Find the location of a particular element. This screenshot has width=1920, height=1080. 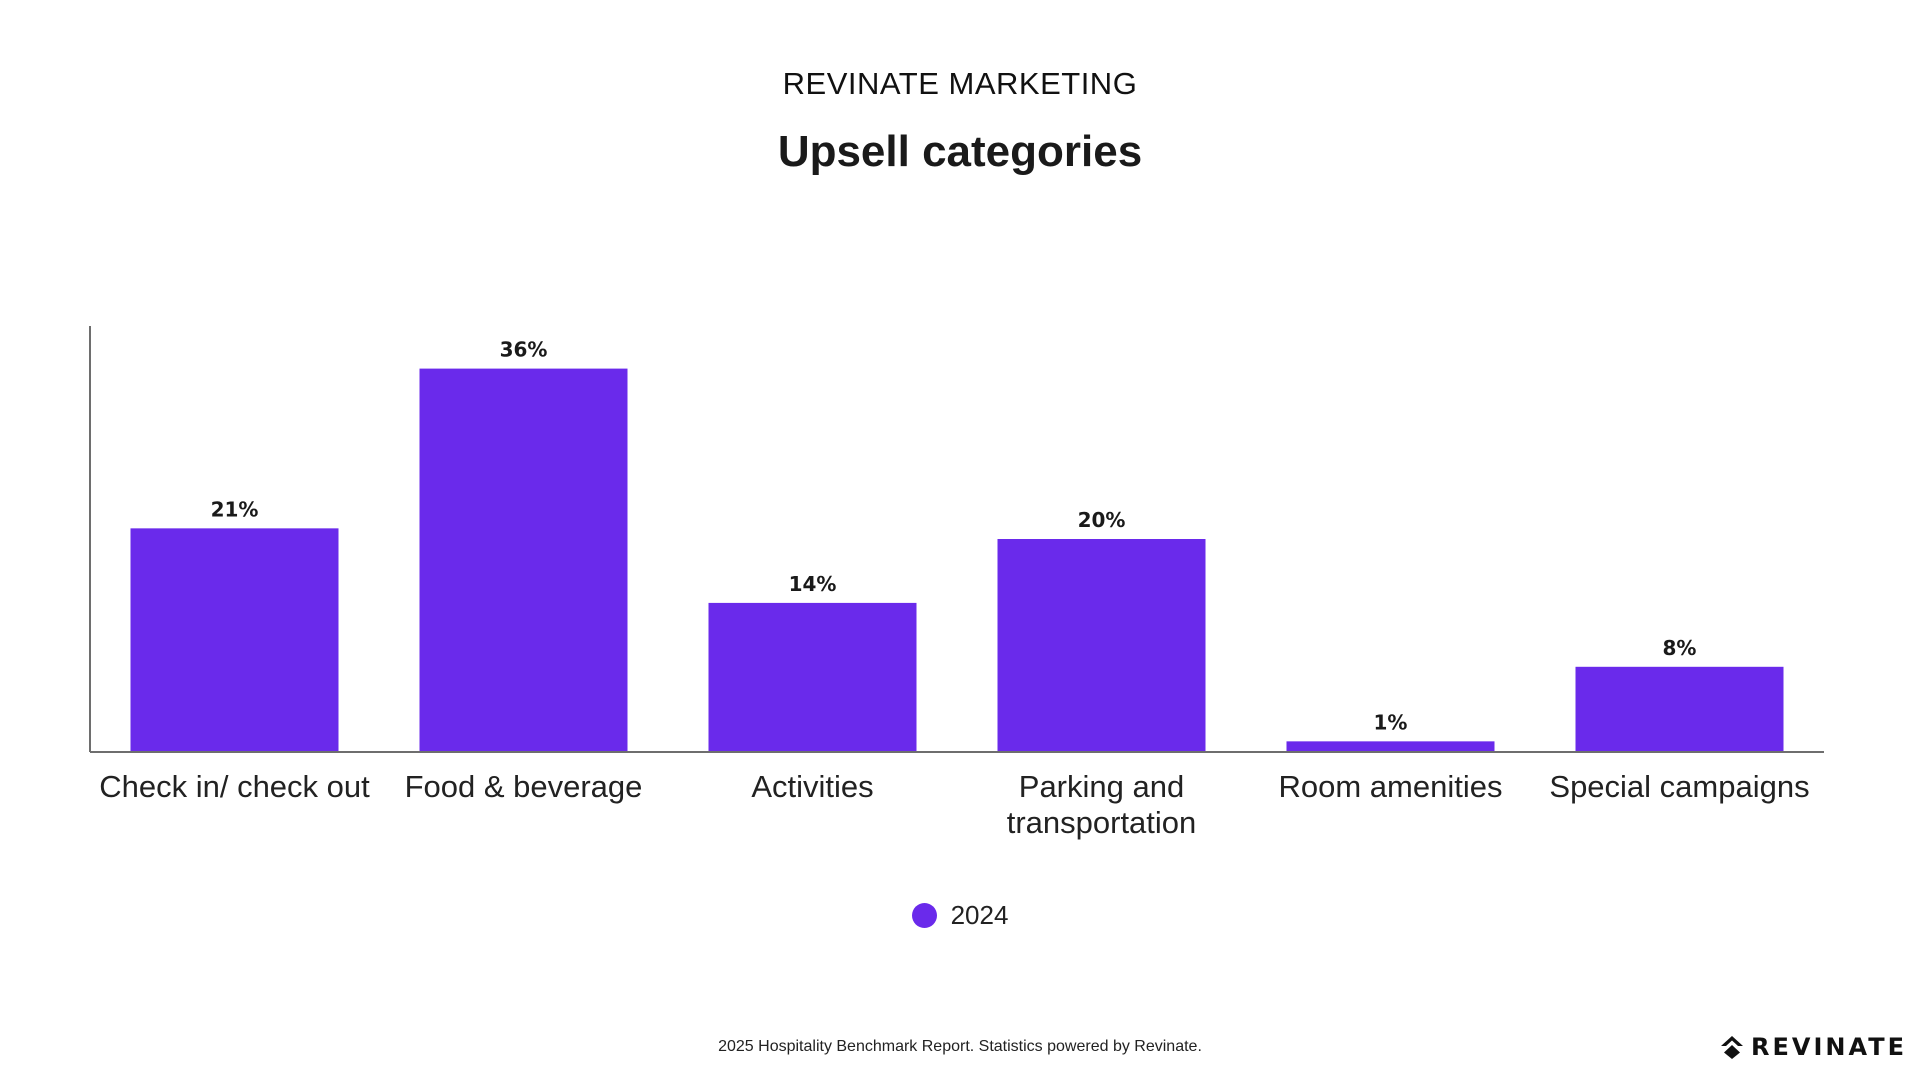

revinate-logo: REVINATE is located at coordinates (1813, 1047).